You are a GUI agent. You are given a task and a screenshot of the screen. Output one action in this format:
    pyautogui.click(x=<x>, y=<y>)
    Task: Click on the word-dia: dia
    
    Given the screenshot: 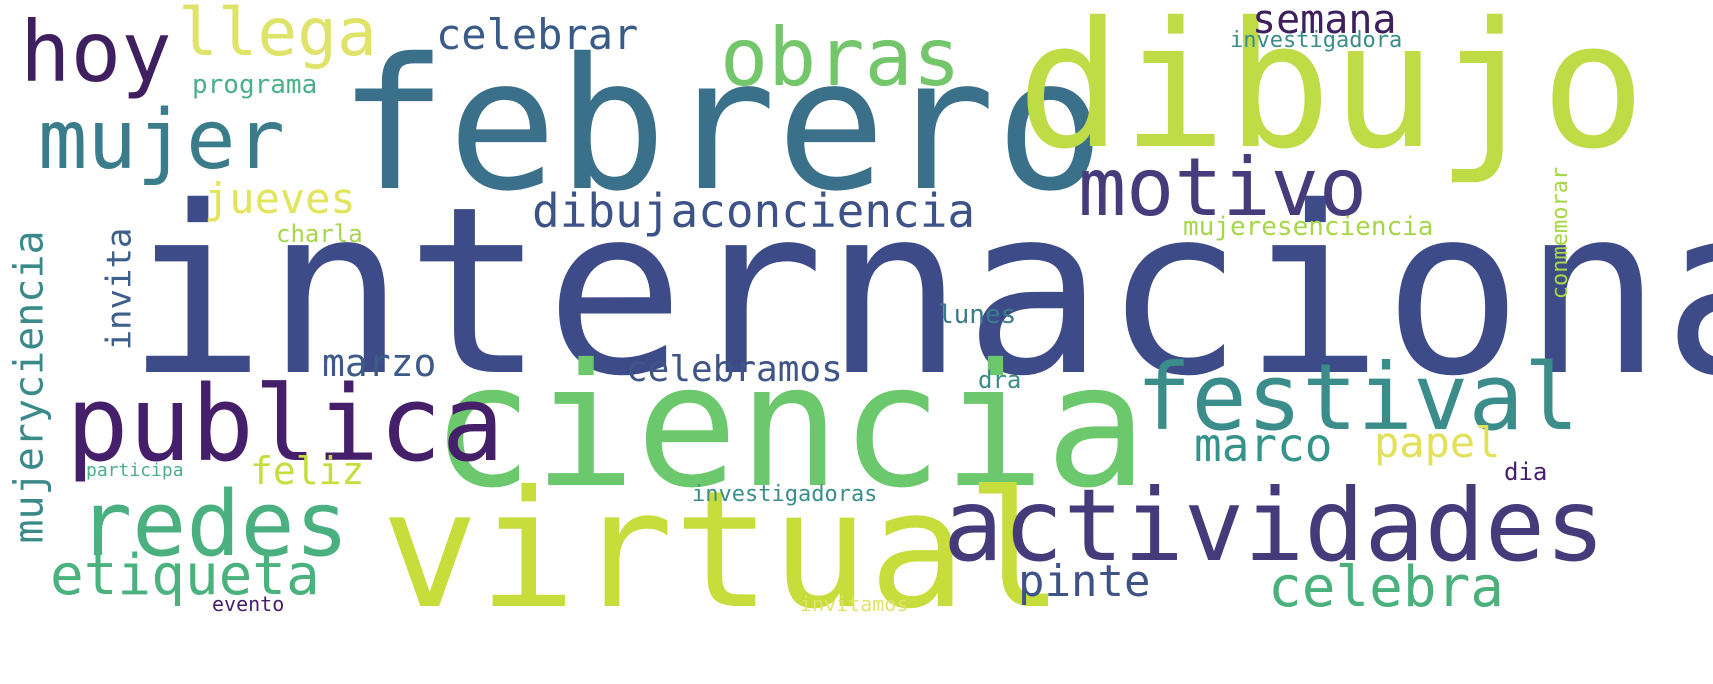 What is the action you would take?
    pyautogui.click(x=1526, y=472)
    